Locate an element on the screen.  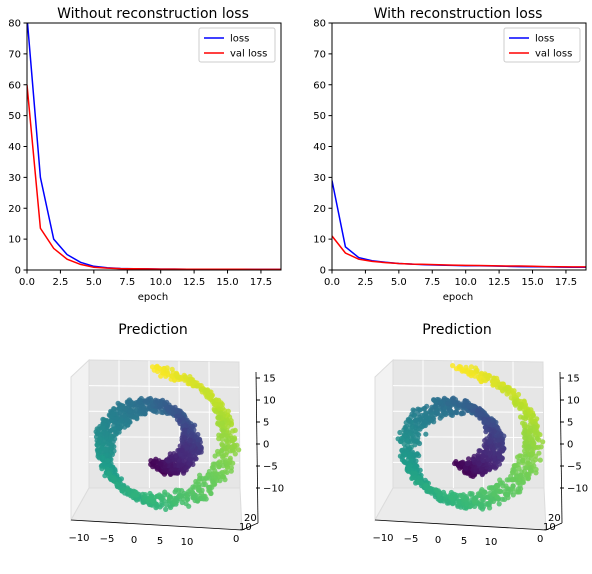
z-tick-label: 5 is located at coordinates (266, 423).